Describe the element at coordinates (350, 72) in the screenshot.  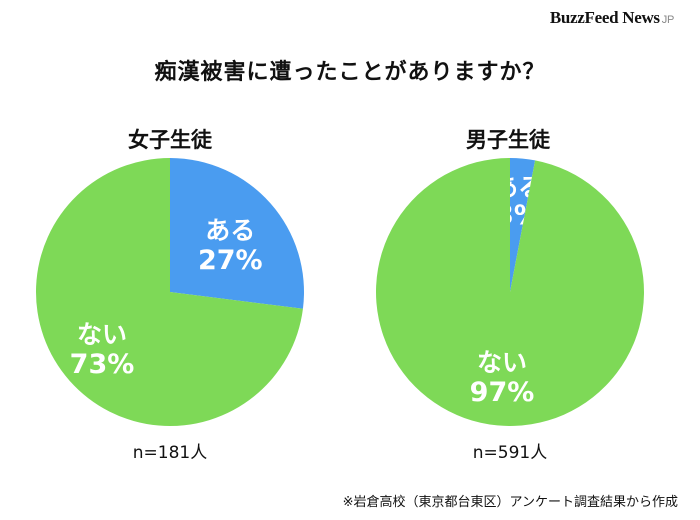
I see `chart-title: 痴漢被害に遭ったことがありますか？` at that location.